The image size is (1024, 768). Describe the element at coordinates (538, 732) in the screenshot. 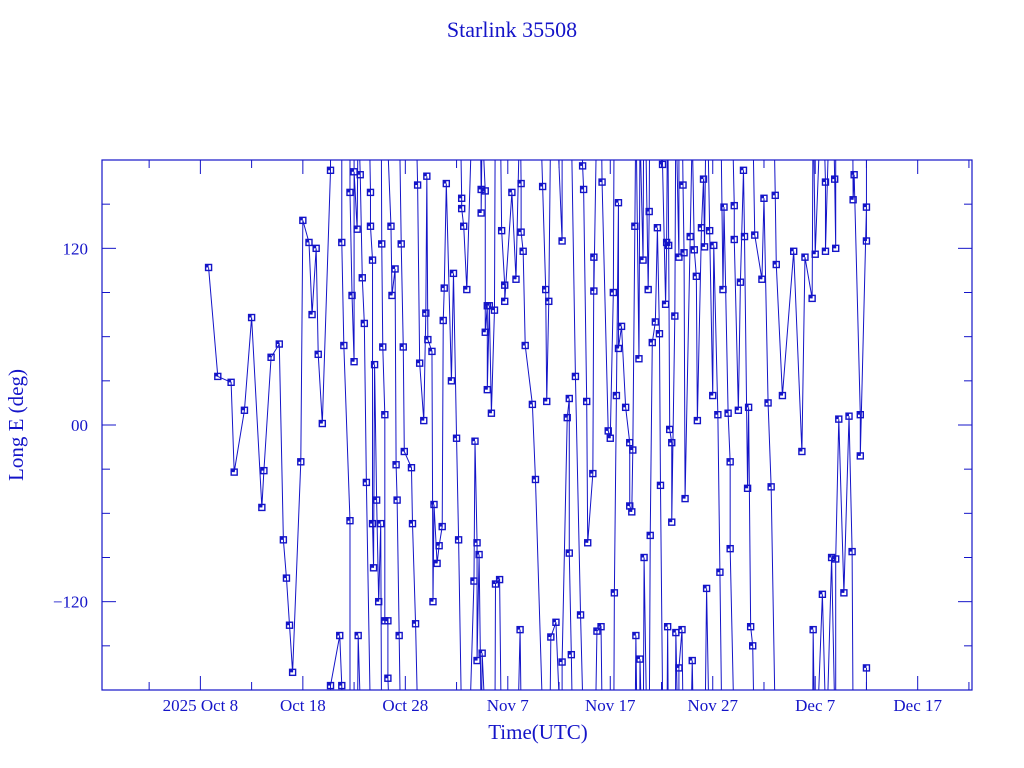

I see `x-axis-title: Time(UTC)` at that location.